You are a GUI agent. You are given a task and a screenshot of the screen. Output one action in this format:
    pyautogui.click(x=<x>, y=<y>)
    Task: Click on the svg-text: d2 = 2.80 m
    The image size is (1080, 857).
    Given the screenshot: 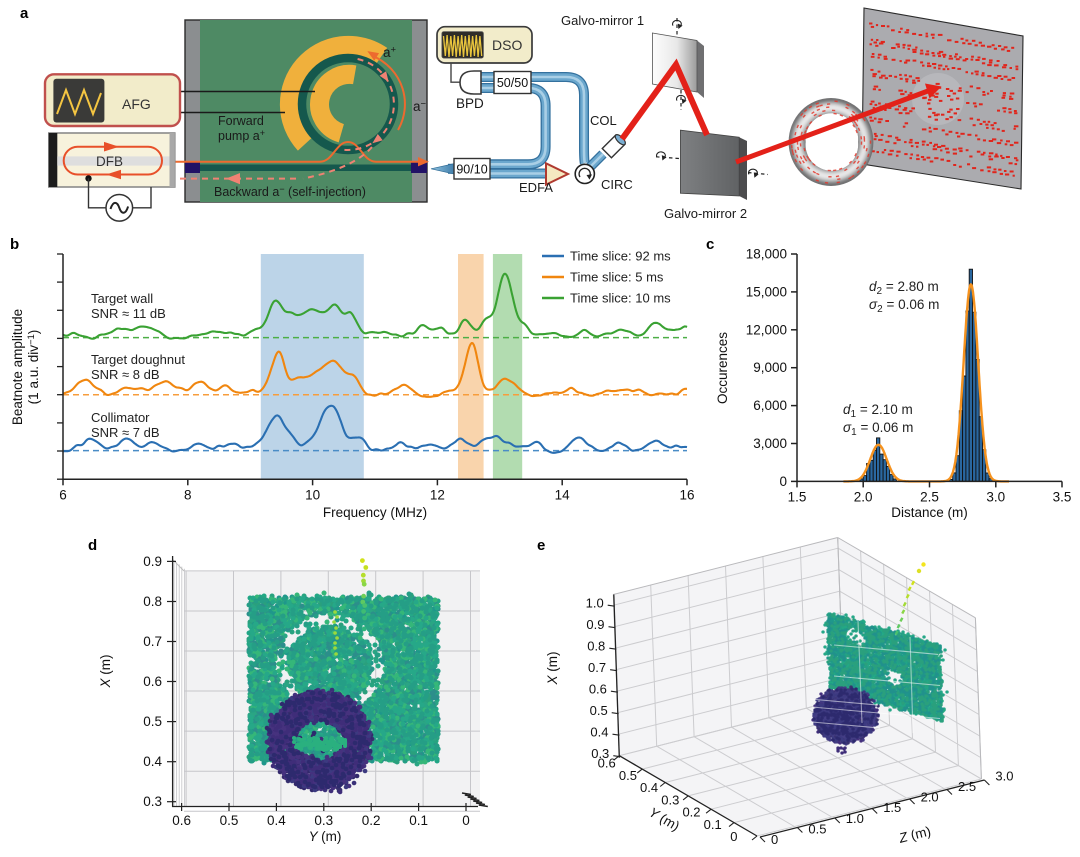 What is the action you would take?
    pyautogui.click(x=904, y=288)
    